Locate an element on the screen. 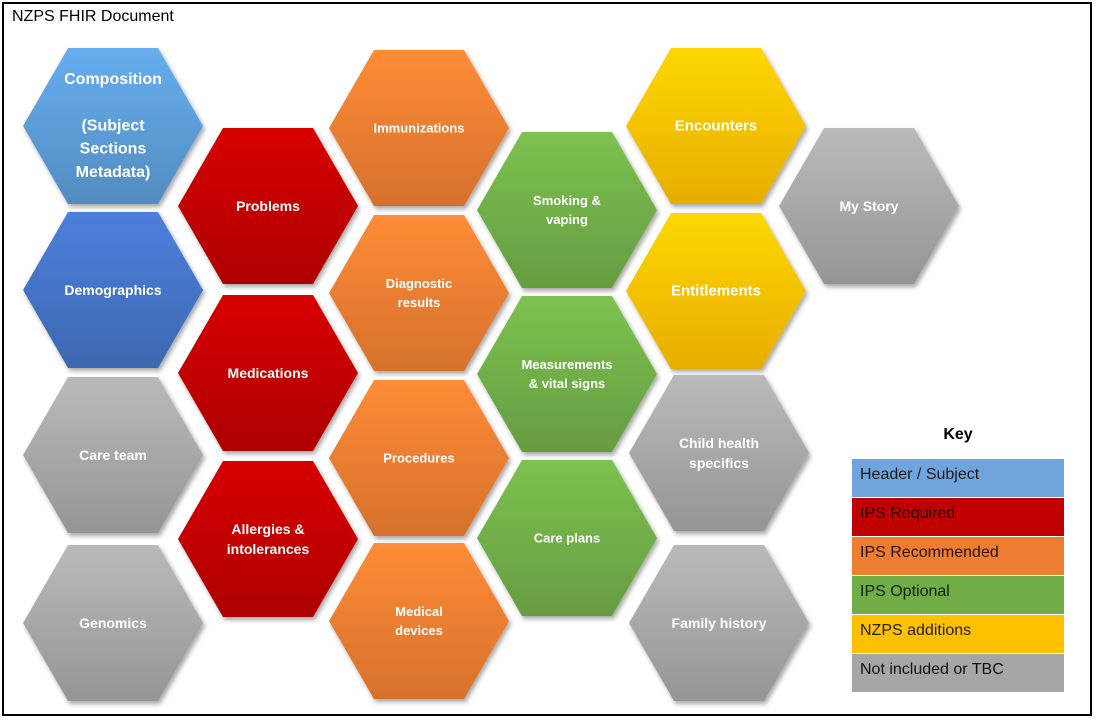 The height and width of the screenshot is (722, 1098). key-item-header-subject: Header / Subject is located at coordinates (958, 478).